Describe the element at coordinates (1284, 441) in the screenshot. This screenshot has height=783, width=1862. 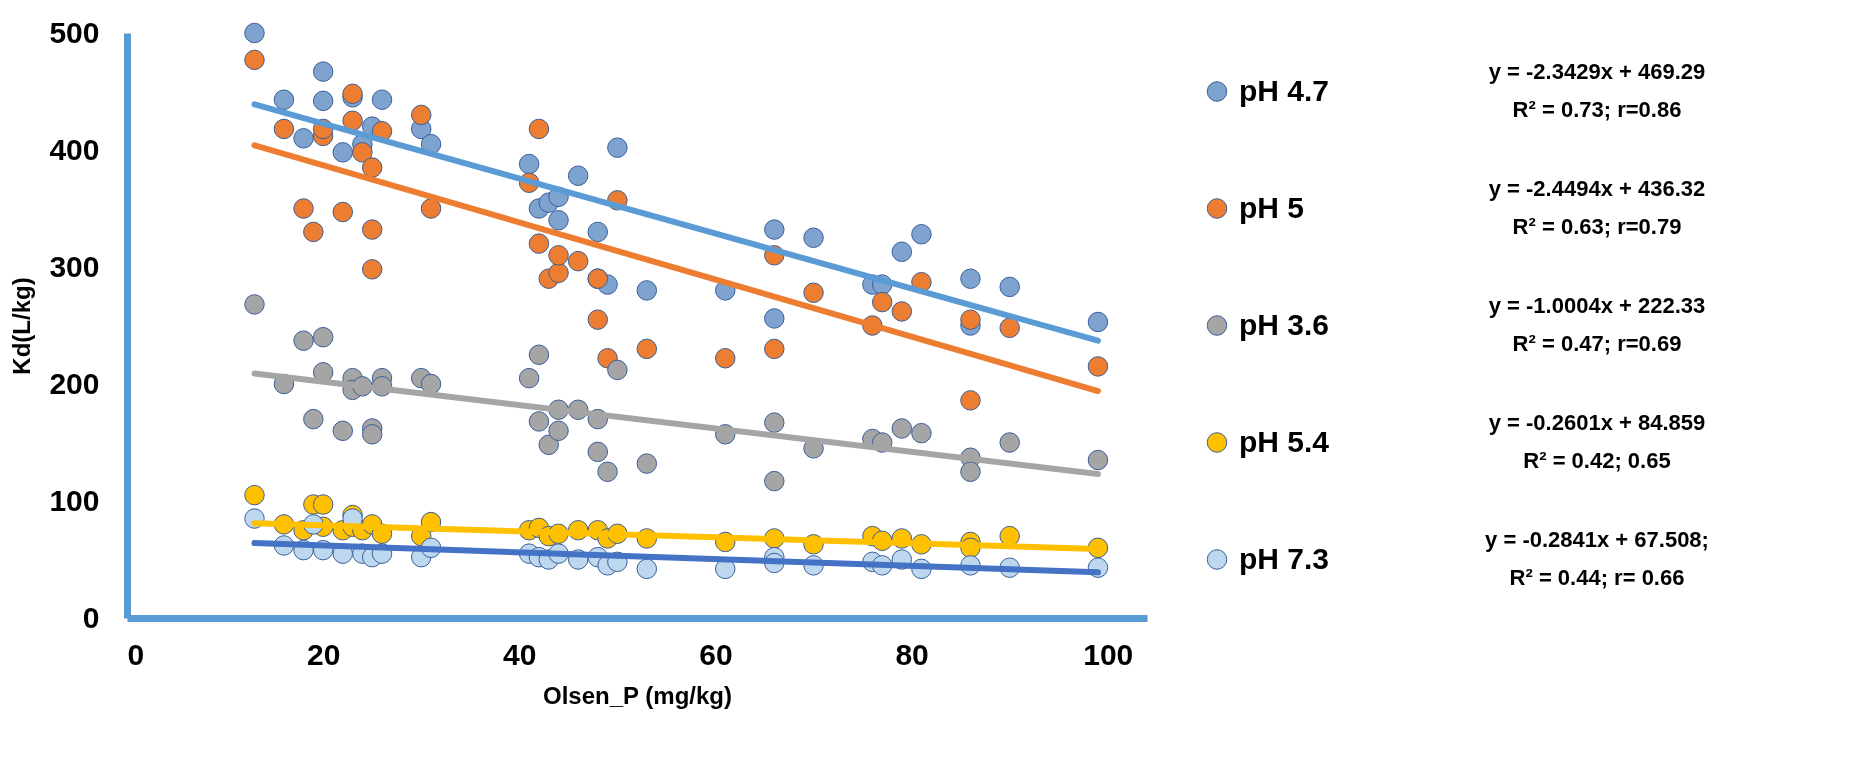
I see `legend-label: pH 5.4` at that location.